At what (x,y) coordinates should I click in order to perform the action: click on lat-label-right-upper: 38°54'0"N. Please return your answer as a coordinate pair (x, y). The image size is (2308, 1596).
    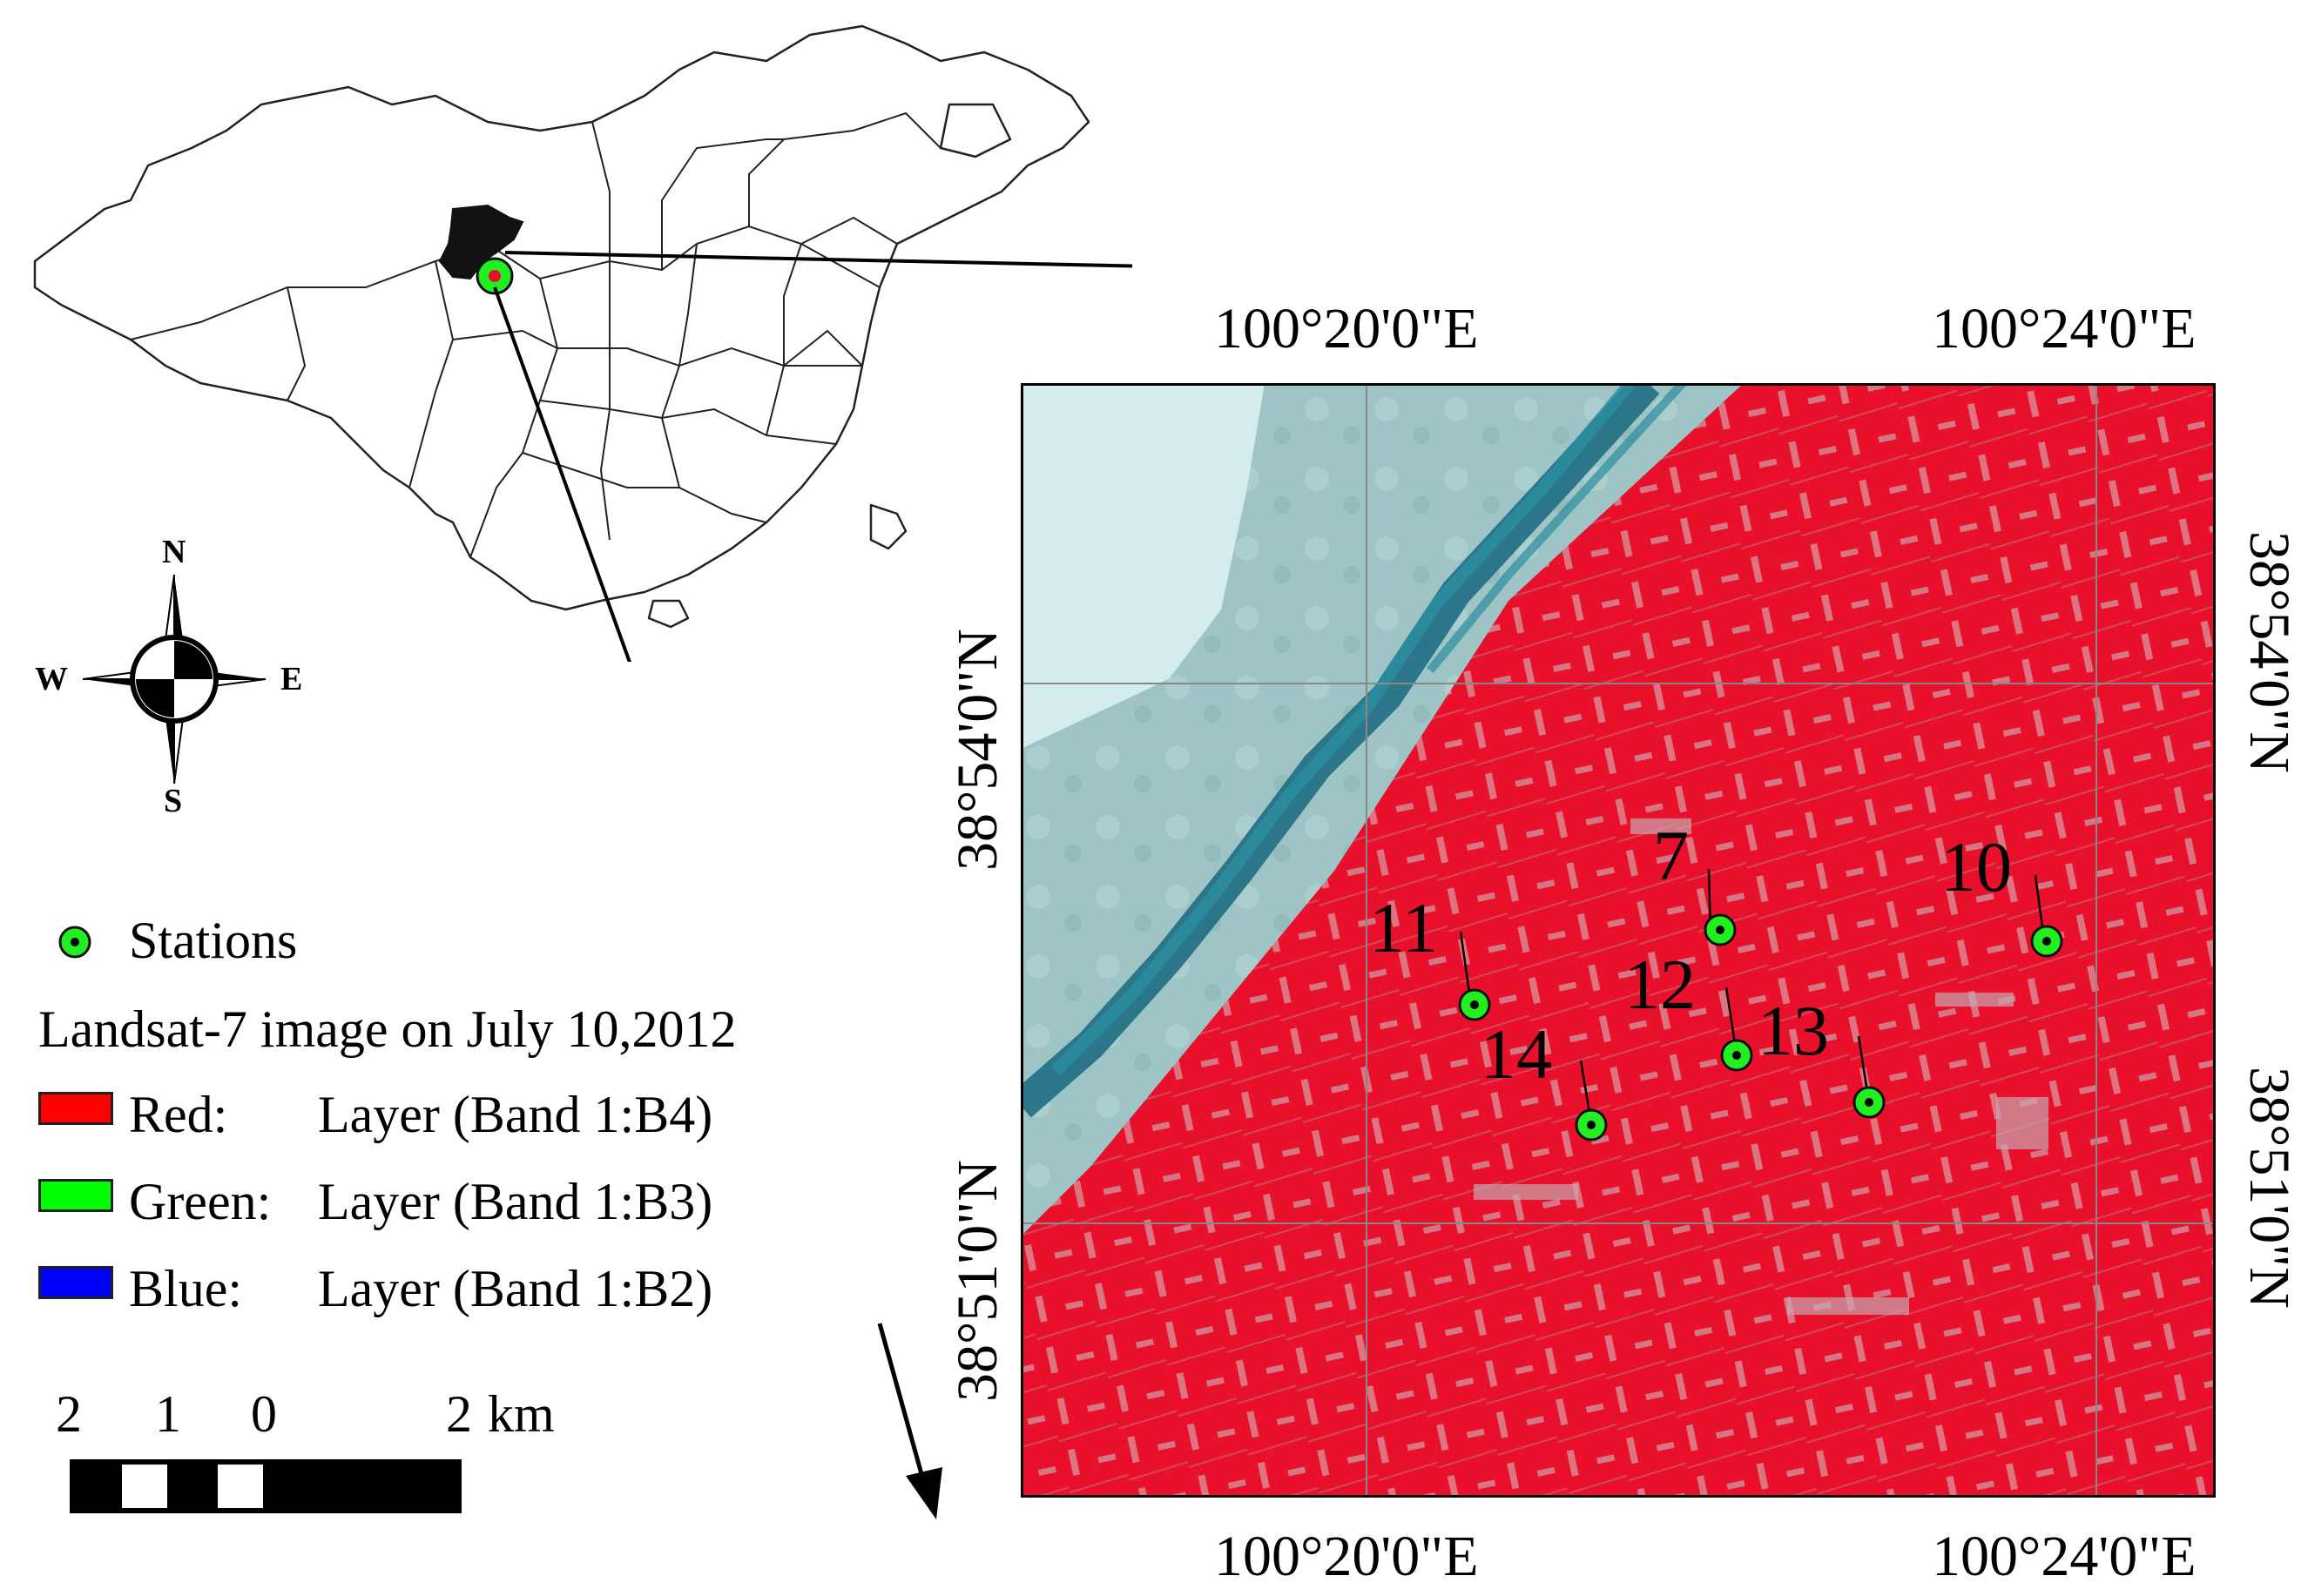
    Looking at the image, I should click on (2269, 652).